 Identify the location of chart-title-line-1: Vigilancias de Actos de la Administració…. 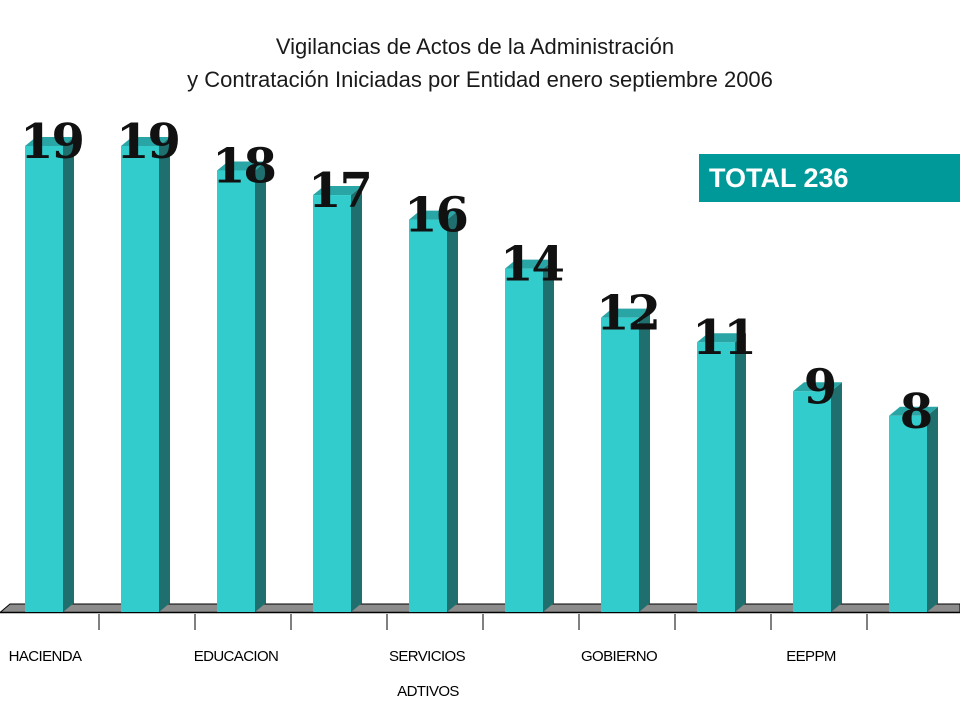
(475, 46).